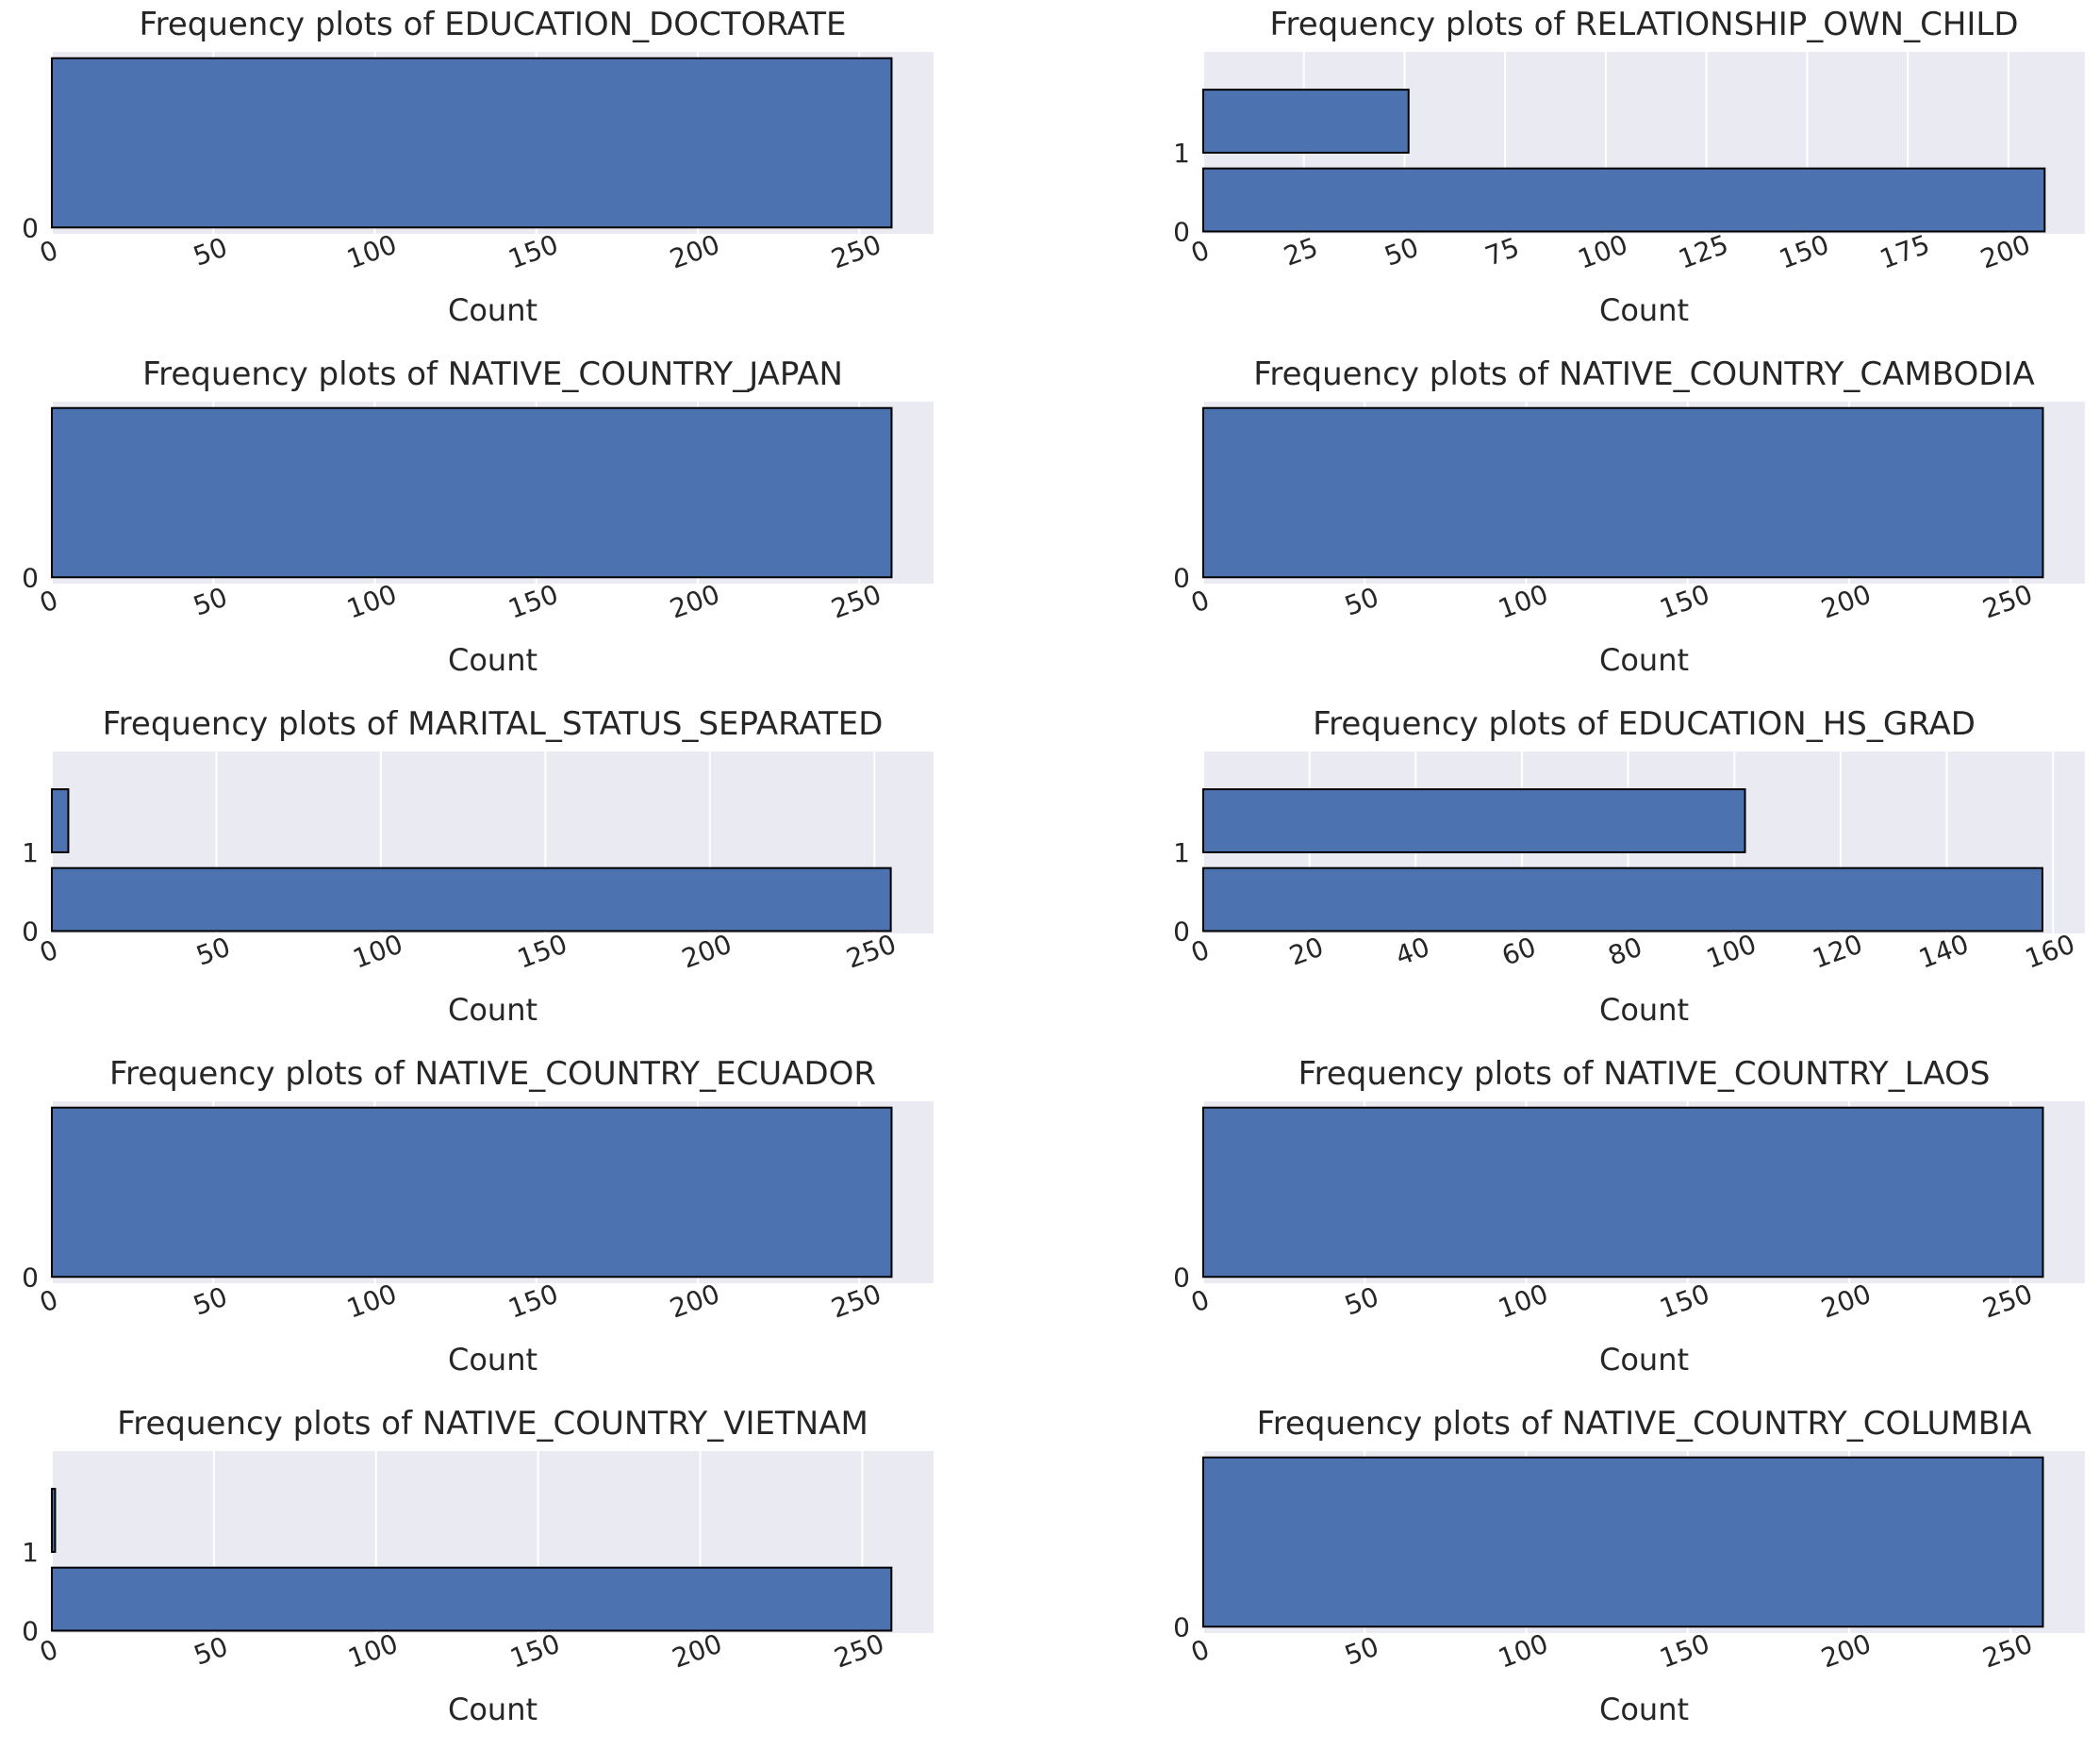  I want to click on chart-title: Frequency plots of NATIVE_COUNTRY_JAPAN, so click(493, 374).